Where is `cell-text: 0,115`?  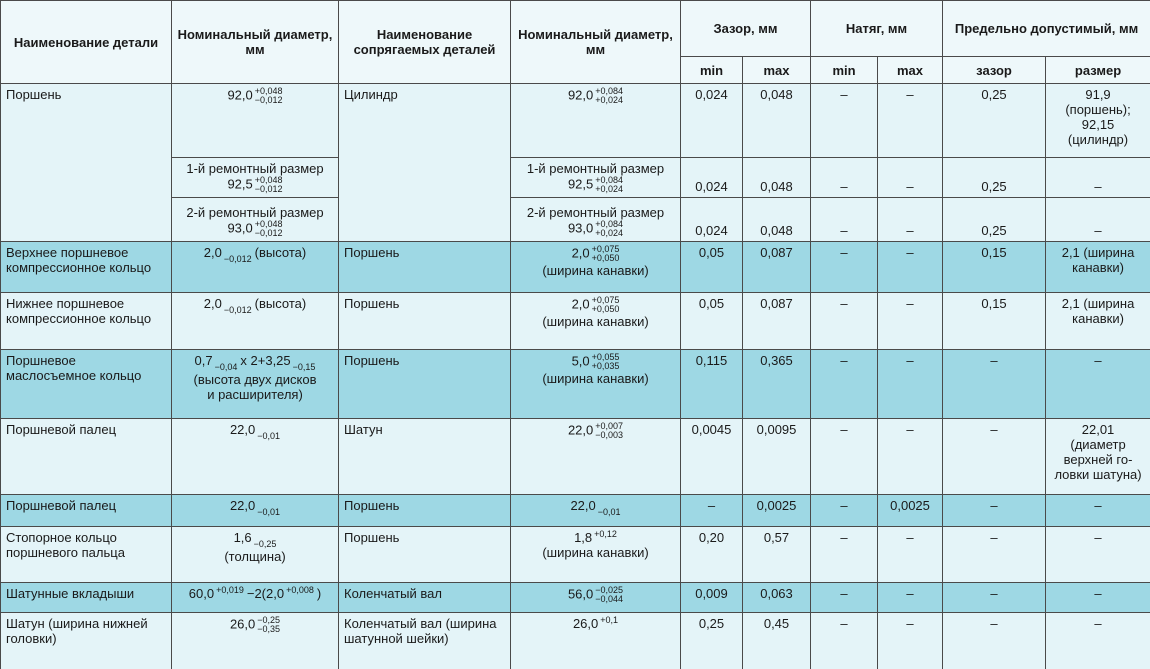 cell-text: 0,115 is located at coordinates (711, 360).